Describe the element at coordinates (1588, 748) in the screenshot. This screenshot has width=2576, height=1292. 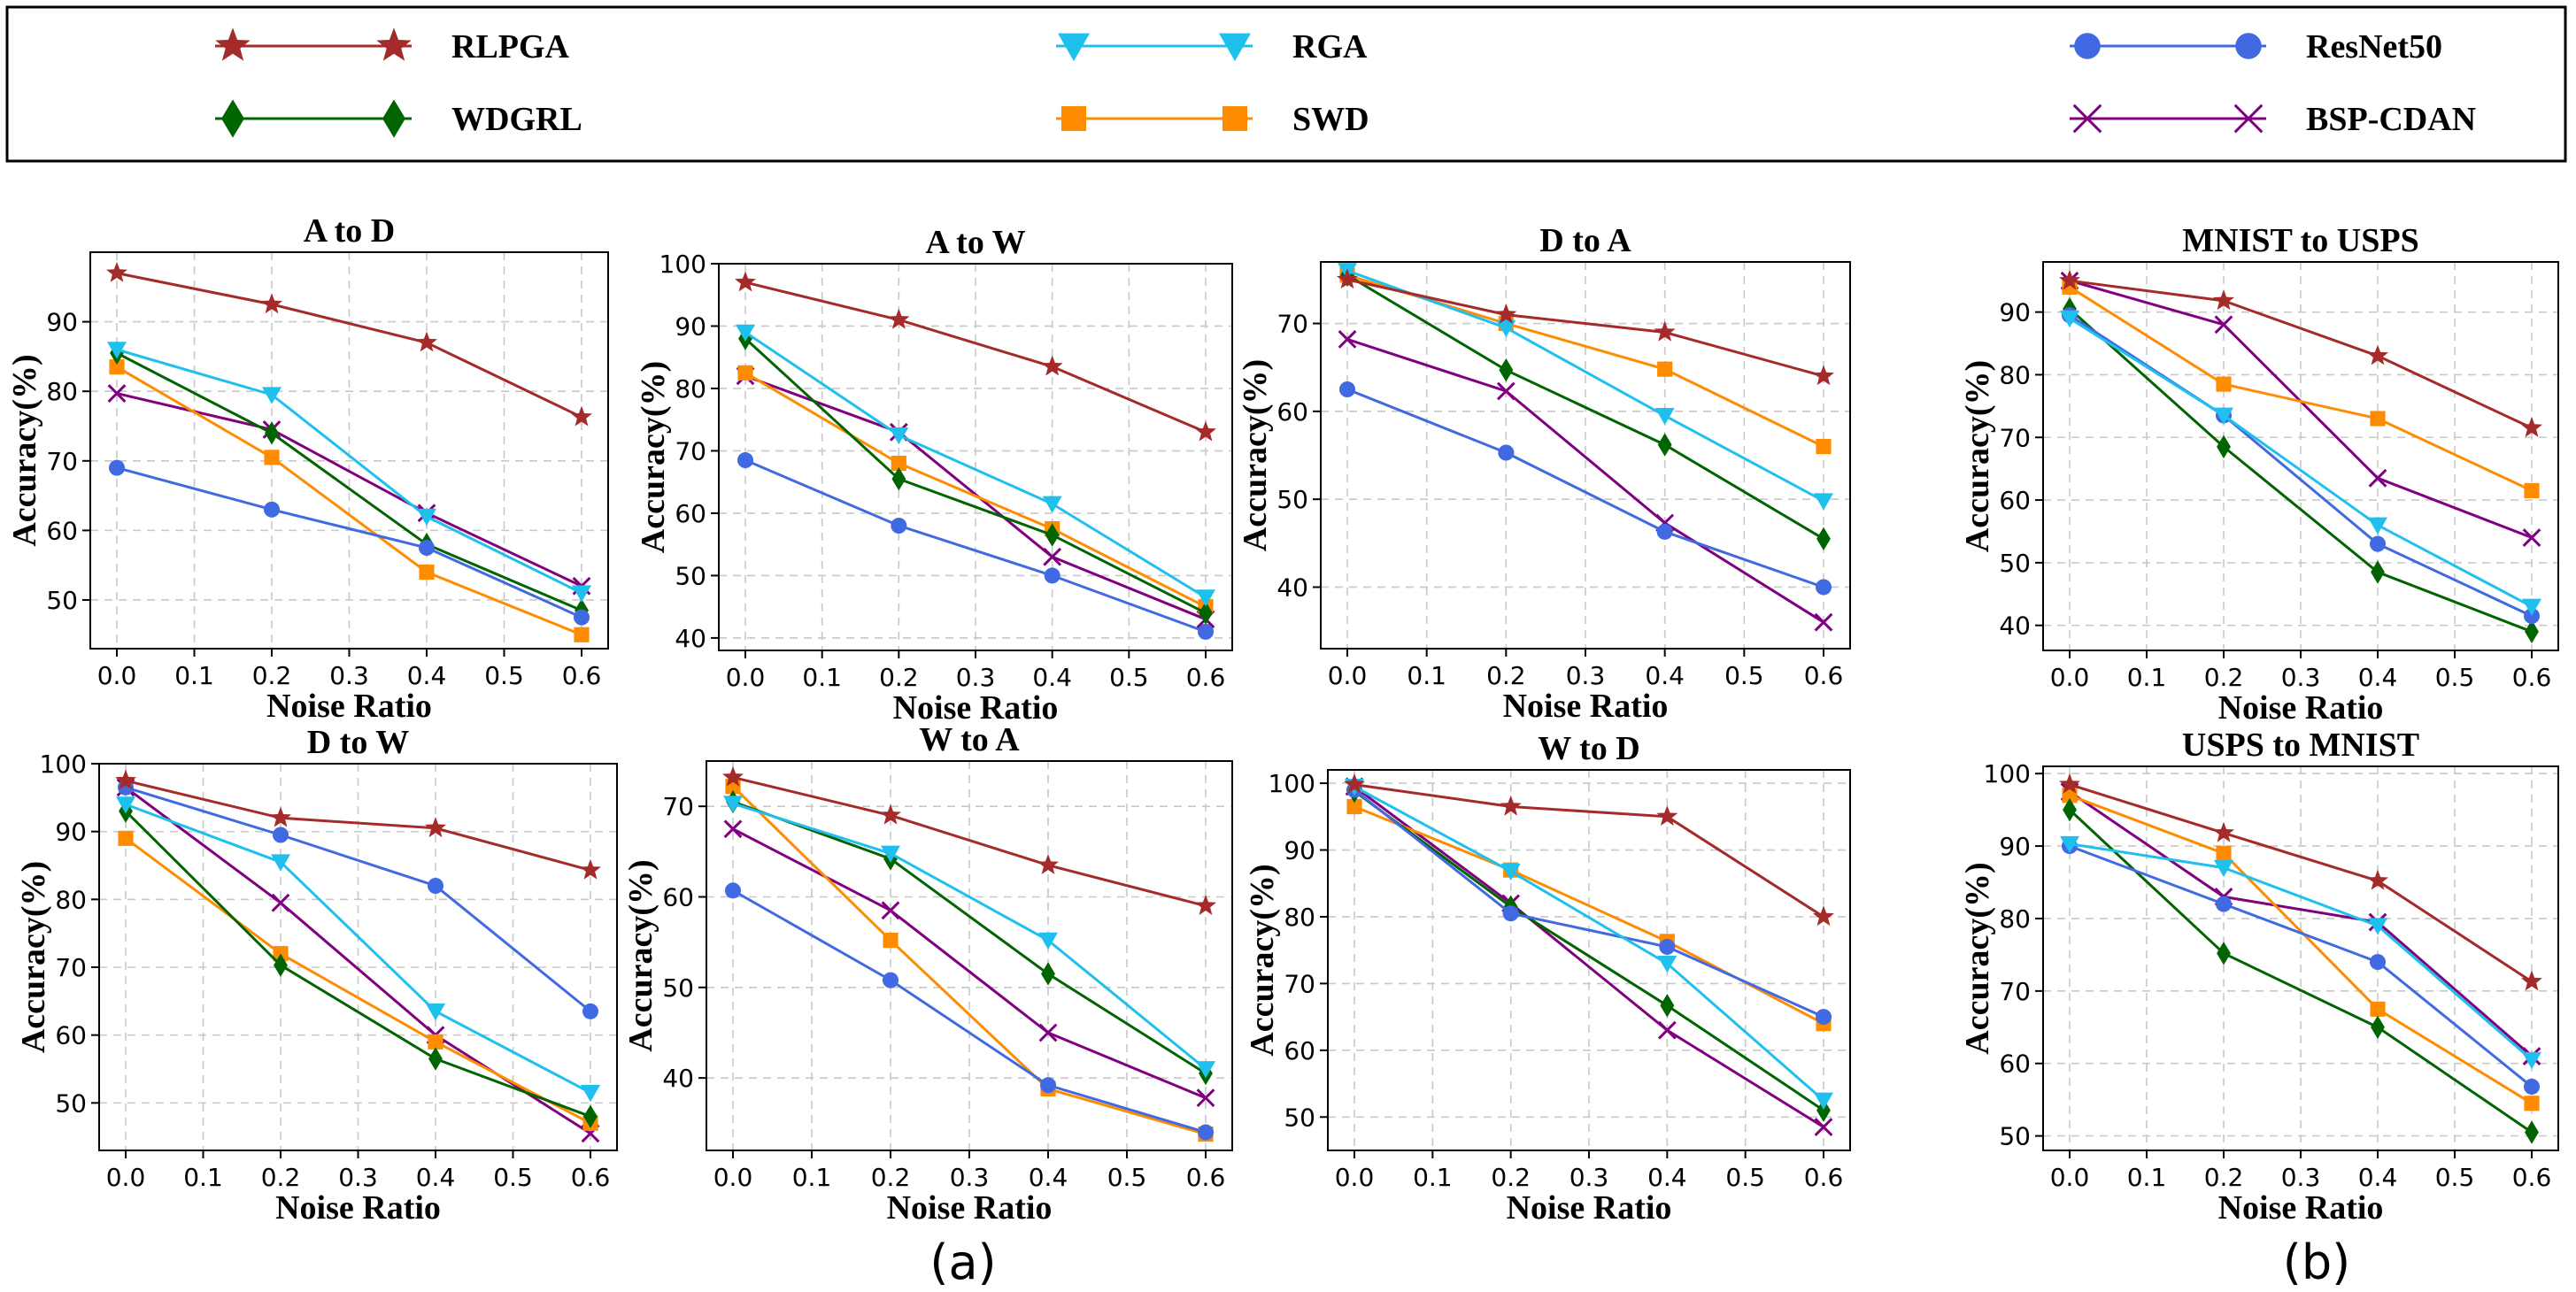
I see `chart-title: W to D` at that location.